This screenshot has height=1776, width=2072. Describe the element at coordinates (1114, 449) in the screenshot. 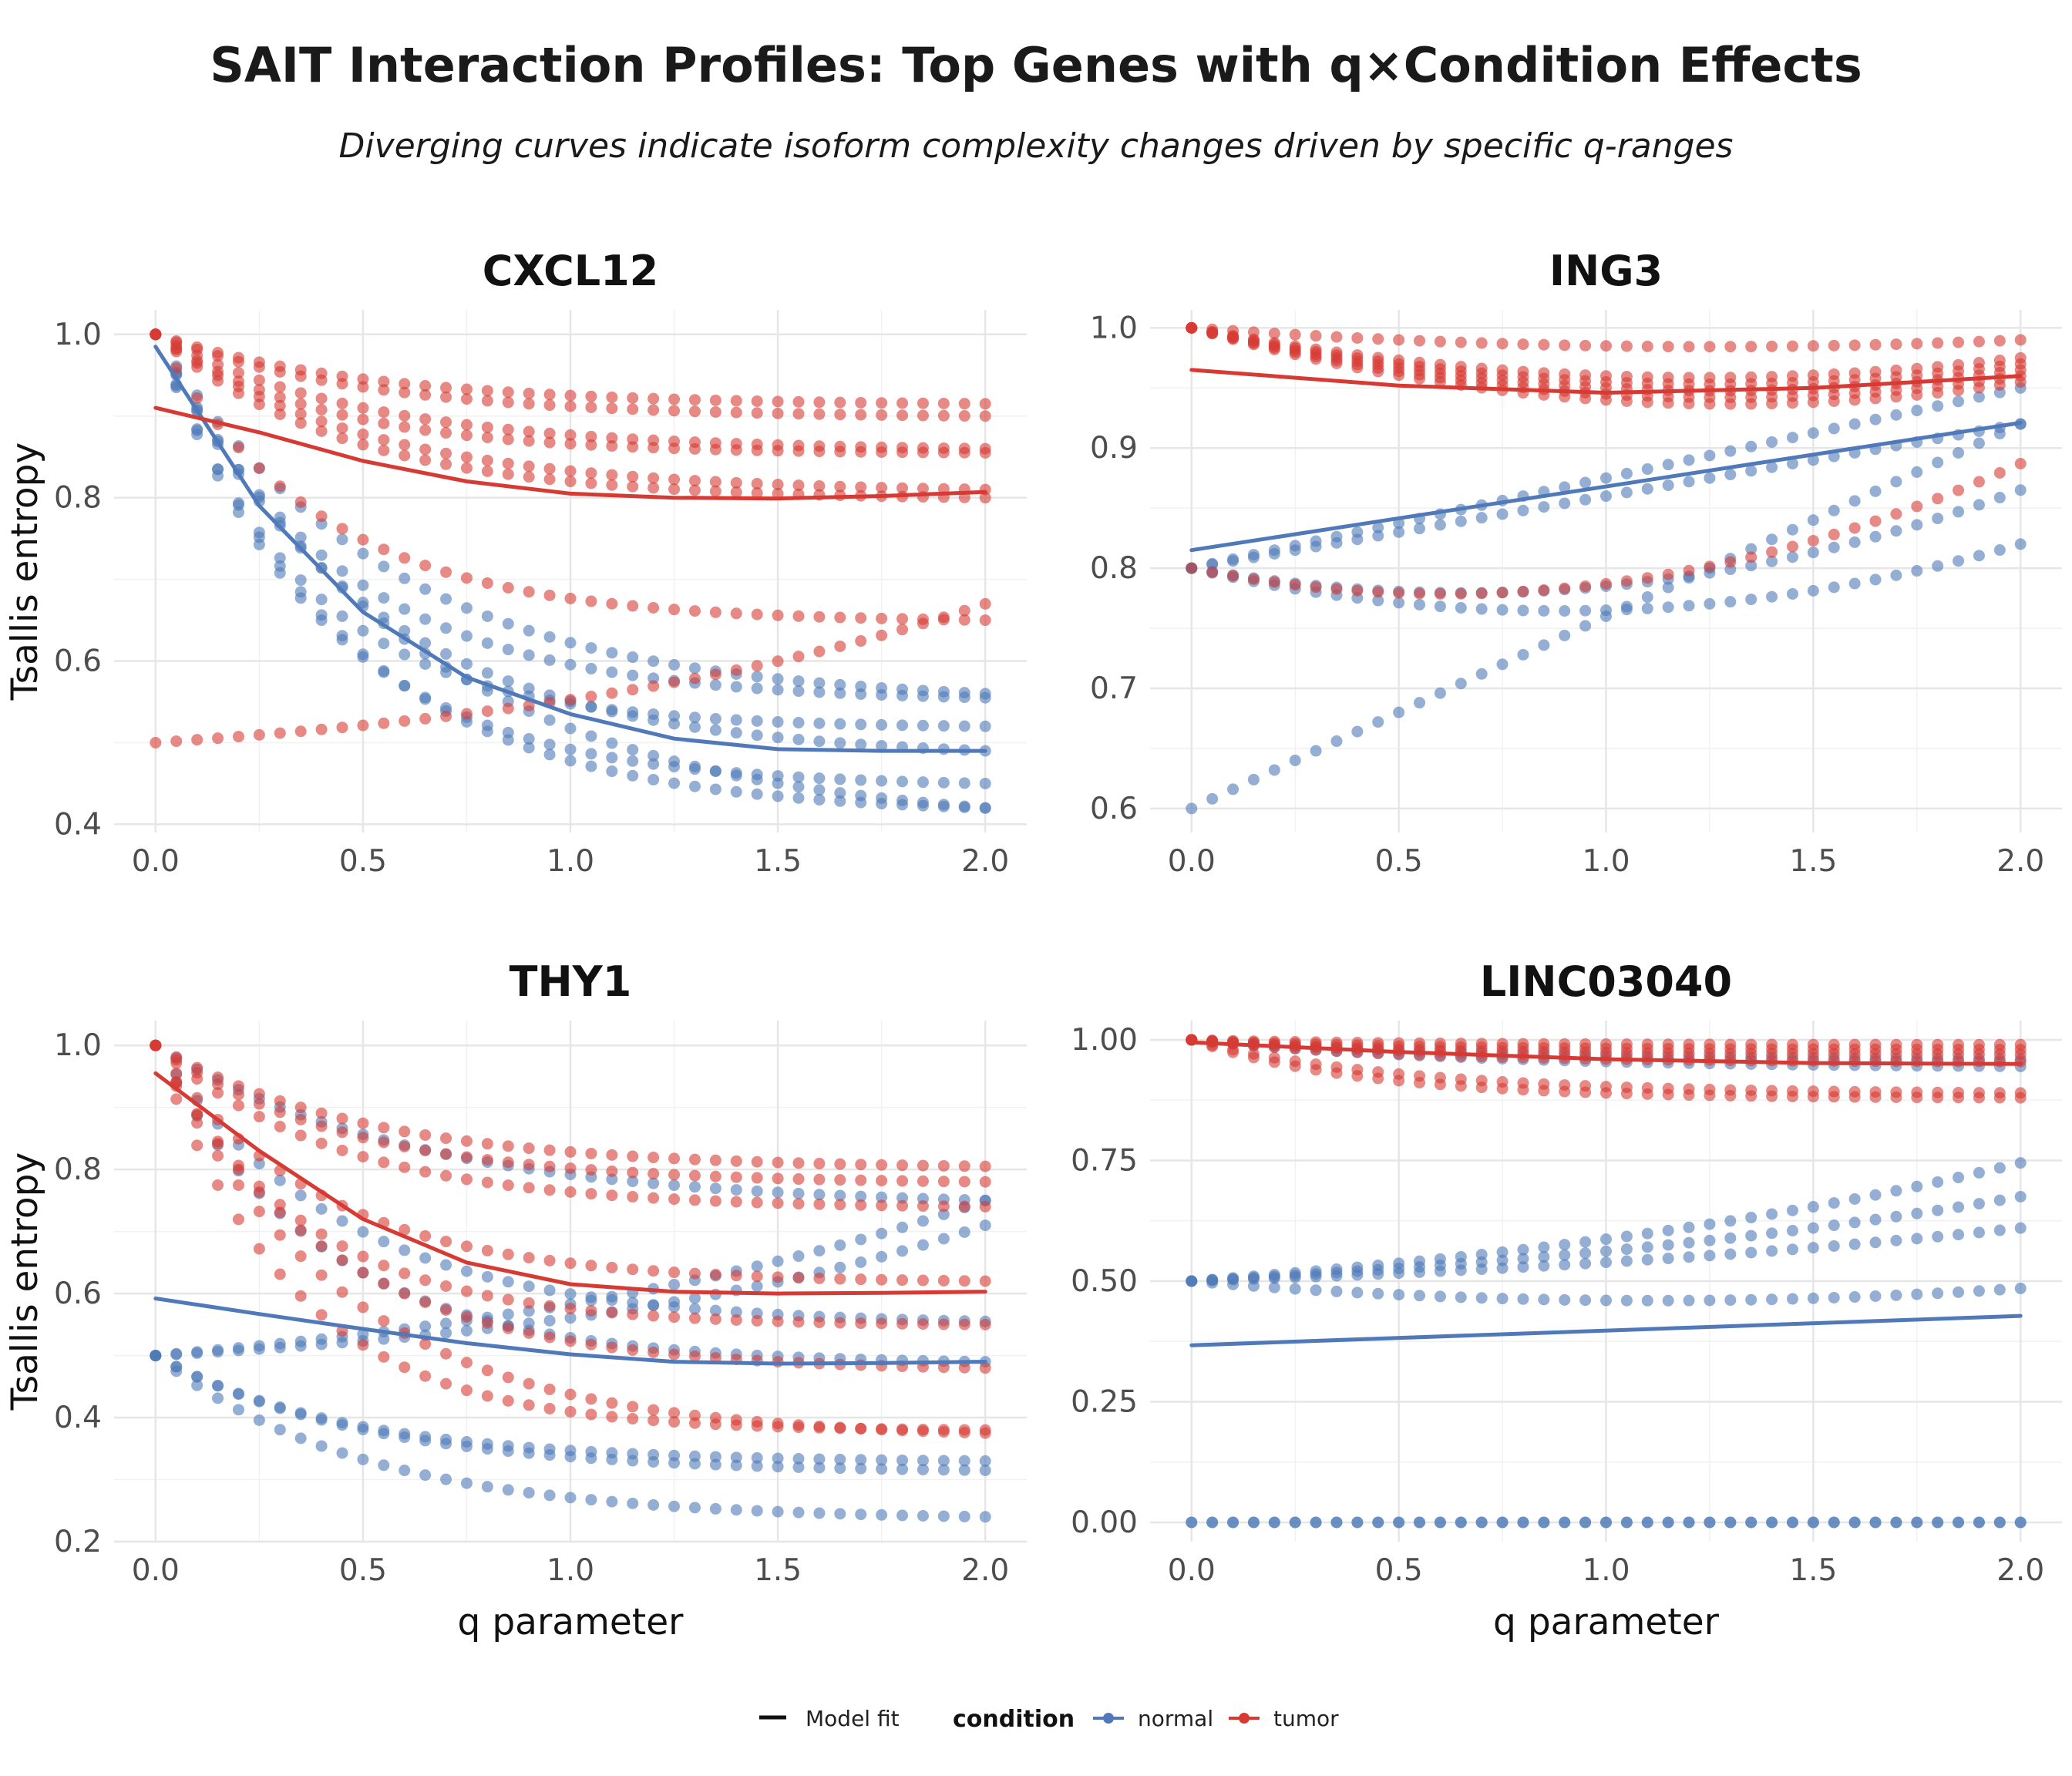

I see `y-tick-label: 0.9` at that location.